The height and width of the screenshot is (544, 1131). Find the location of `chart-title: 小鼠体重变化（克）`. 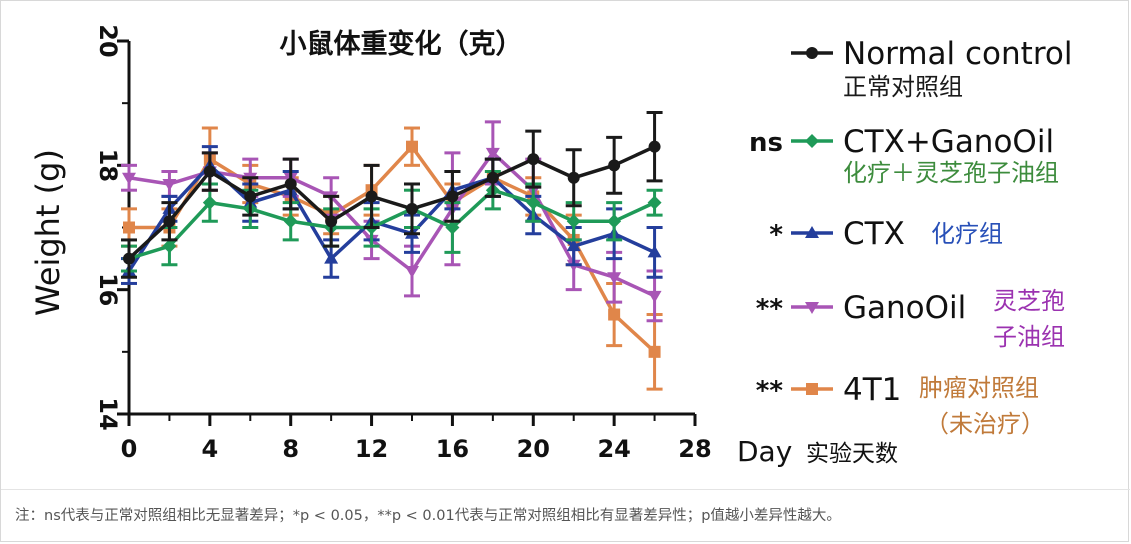

chart-title: 小鼠体重变化（克） is located at coordinates (401, 44).